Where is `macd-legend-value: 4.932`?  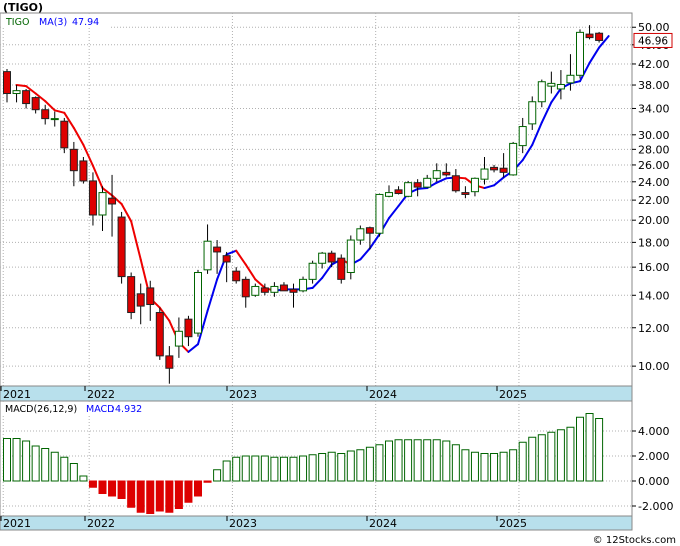
macd-legend-value: 4.932 is located at coordinates (128, 409).